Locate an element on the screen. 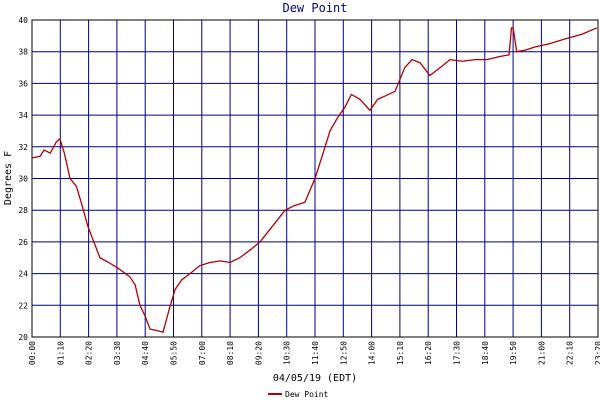  x-tick-label: 08:10 is located at coordinates (230, 353).